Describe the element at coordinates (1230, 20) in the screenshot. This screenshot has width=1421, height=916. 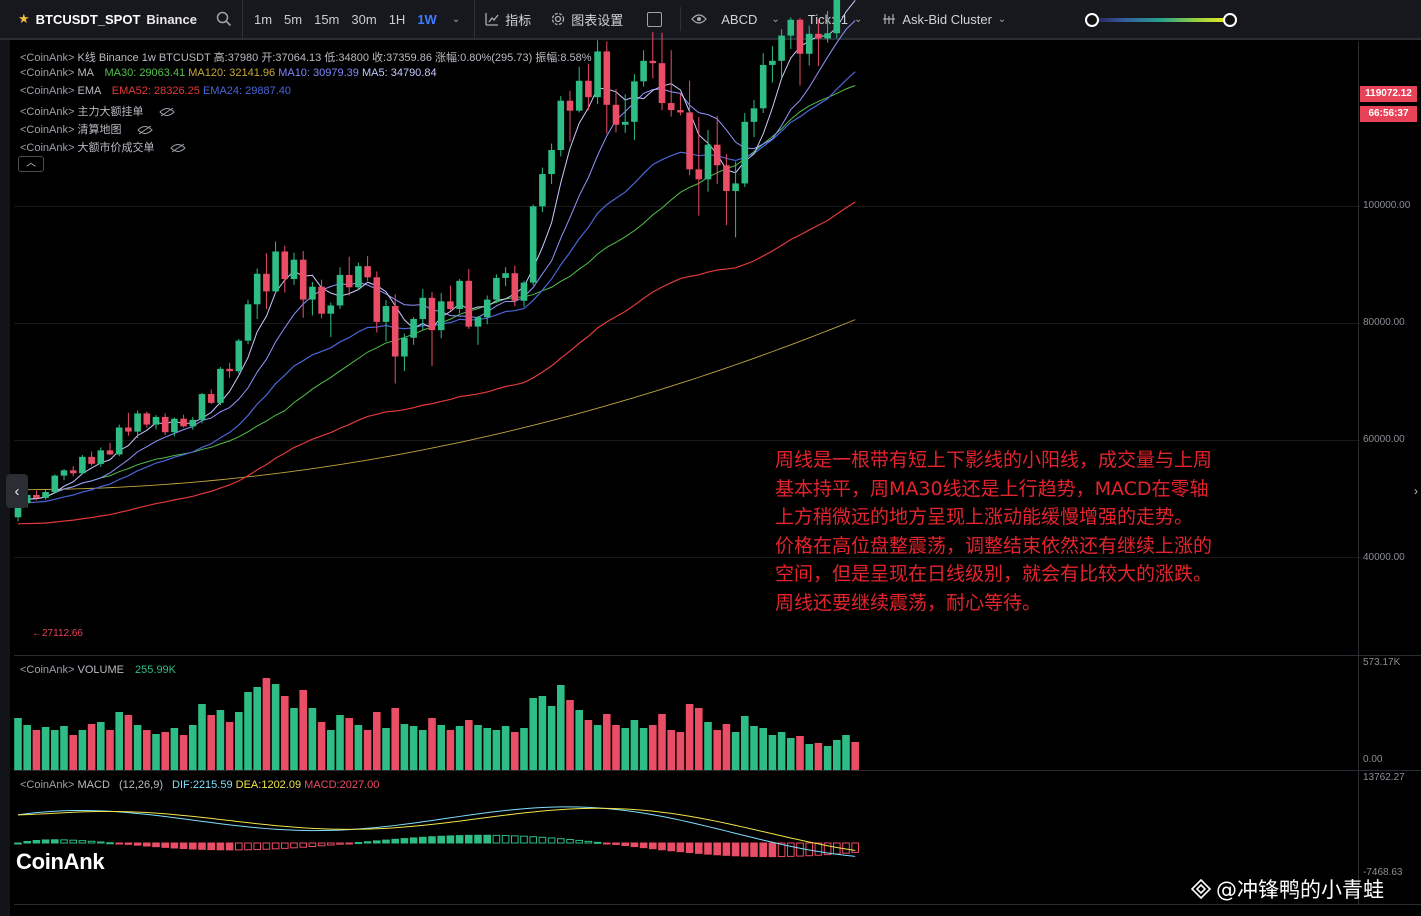
I see `slider-max-handle` at that location.